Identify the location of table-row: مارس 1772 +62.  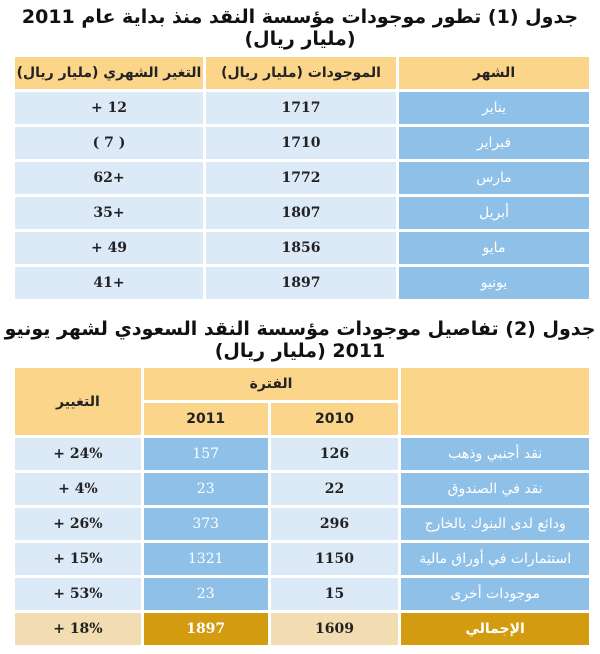
(302, 178).